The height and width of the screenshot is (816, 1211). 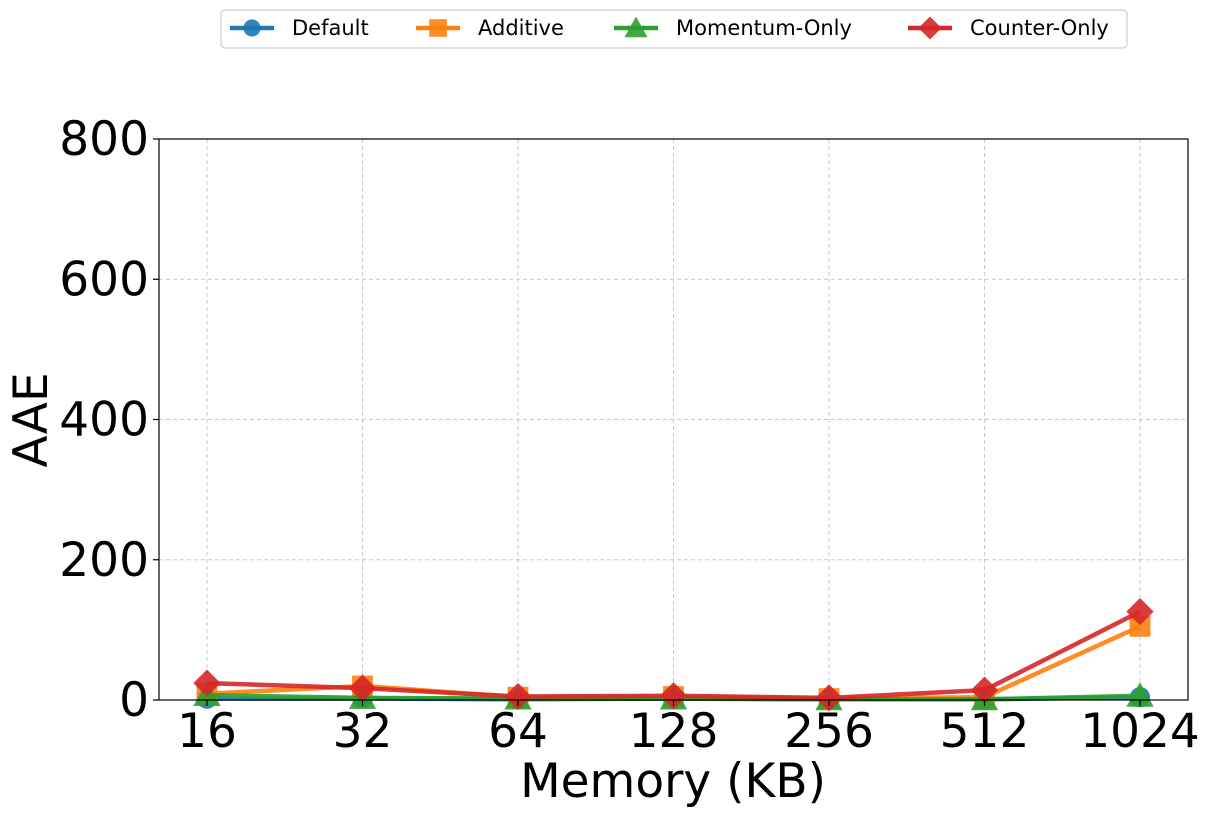 I want to click on y-axis-label: AAE, so click(x=31, y=419).